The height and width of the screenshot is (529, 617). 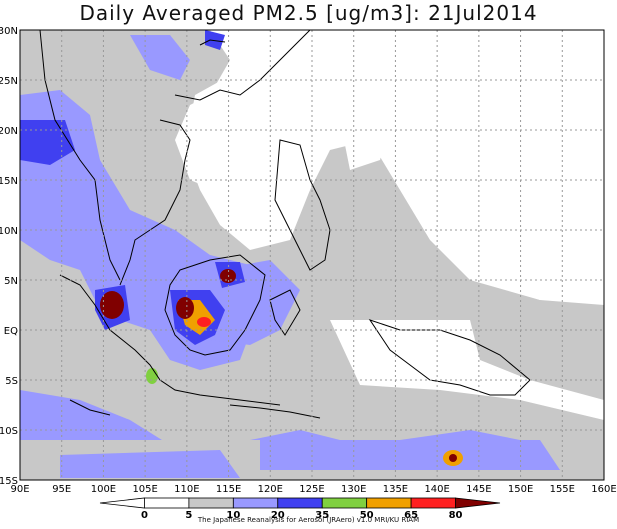 I want to click on lat-tick-label: EQ, so click(x=11, y=331).